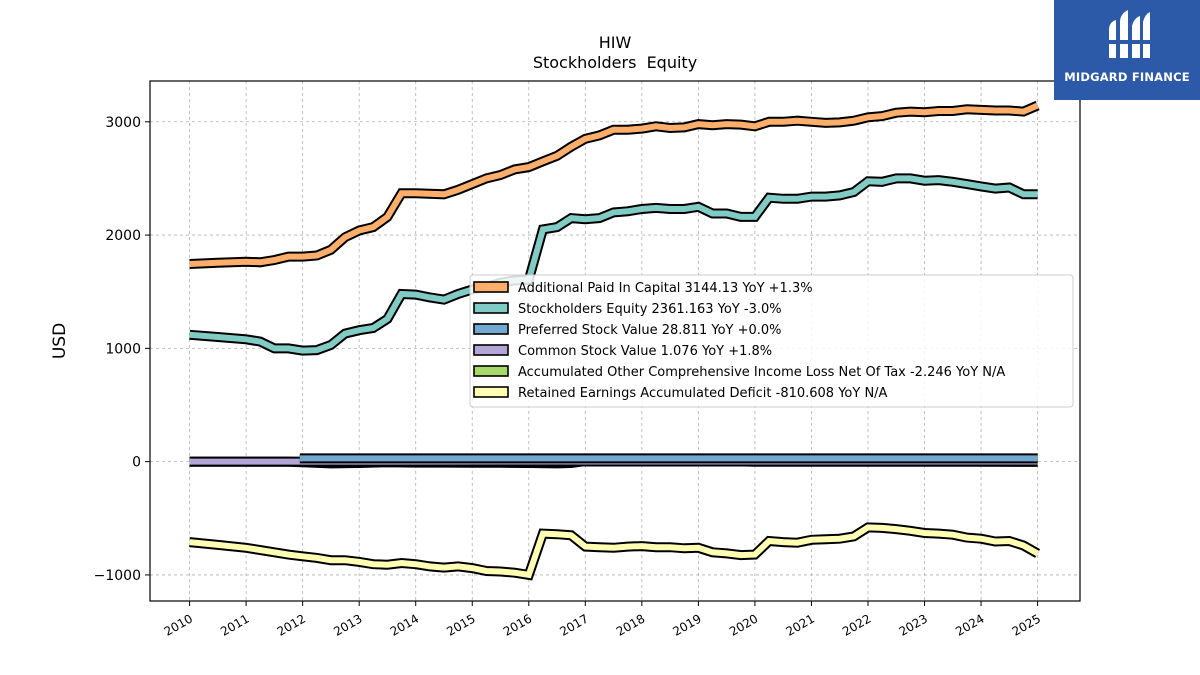 The height and width of the screenshot is (675, 1200). What do you see at coordinates (460, 624) in the screenshot?
I see `x-tick-label: 2015` at bounding box center [460, 624].